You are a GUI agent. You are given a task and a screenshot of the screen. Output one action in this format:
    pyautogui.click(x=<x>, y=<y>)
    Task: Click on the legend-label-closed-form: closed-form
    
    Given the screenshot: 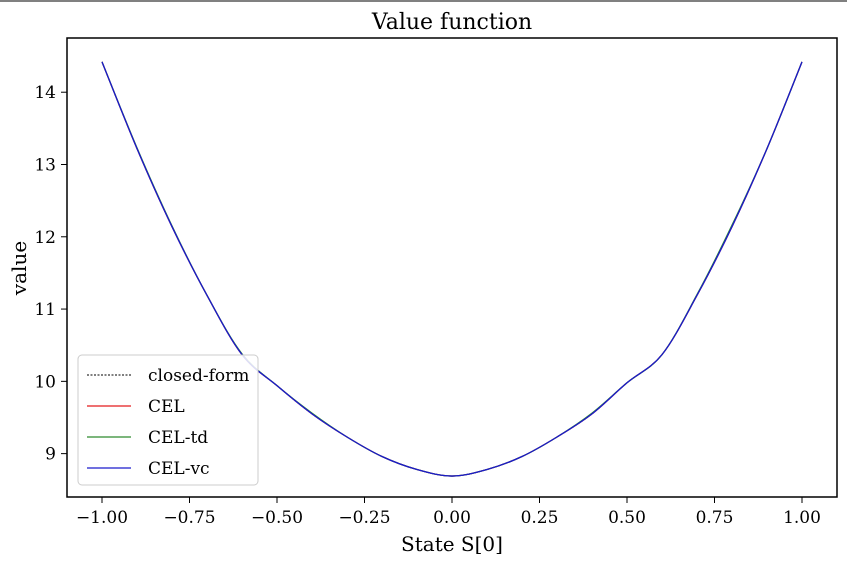 What is the action you would take?
    pyautogui.click(x=198, y=376)
    